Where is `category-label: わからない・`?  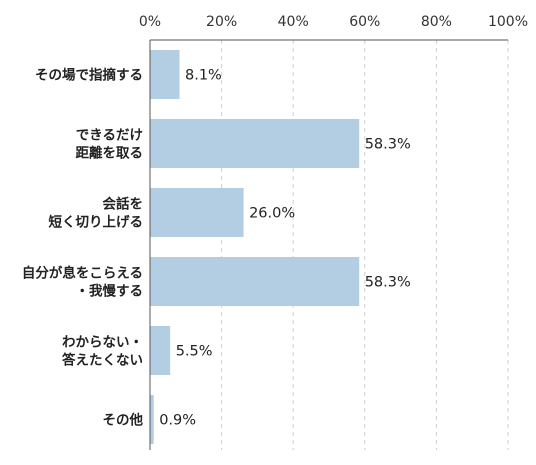
category-label: わからない・ is located at coordinates (102, 343).